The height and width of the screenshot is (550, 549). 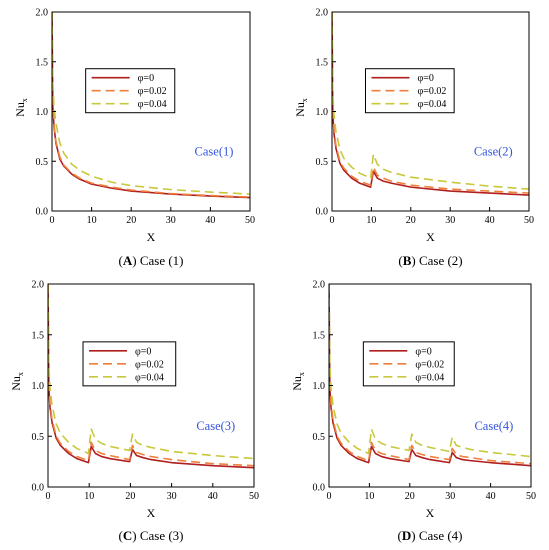 I want to click on panel-caption: (A) Case (1), so click(x=151, y=260).